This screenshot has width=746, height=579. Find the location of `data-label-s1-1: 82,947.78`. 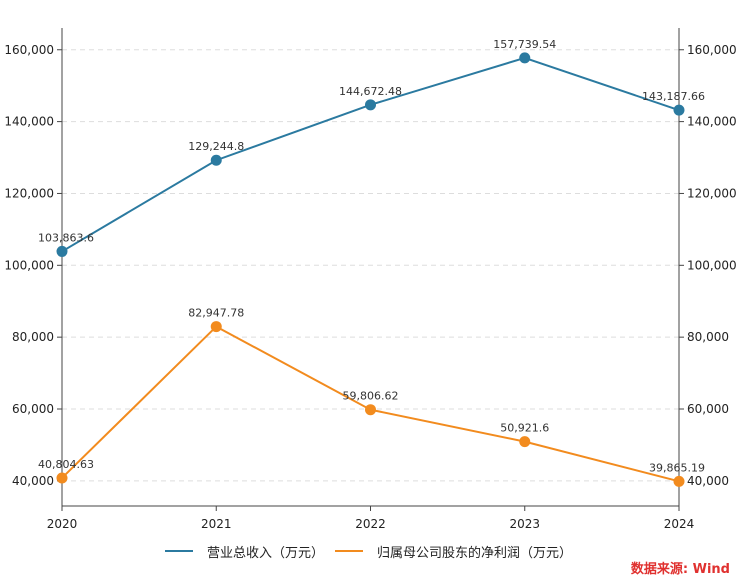

data-label-s1-1: 82,947.78 is located at coordinates (216, 313).